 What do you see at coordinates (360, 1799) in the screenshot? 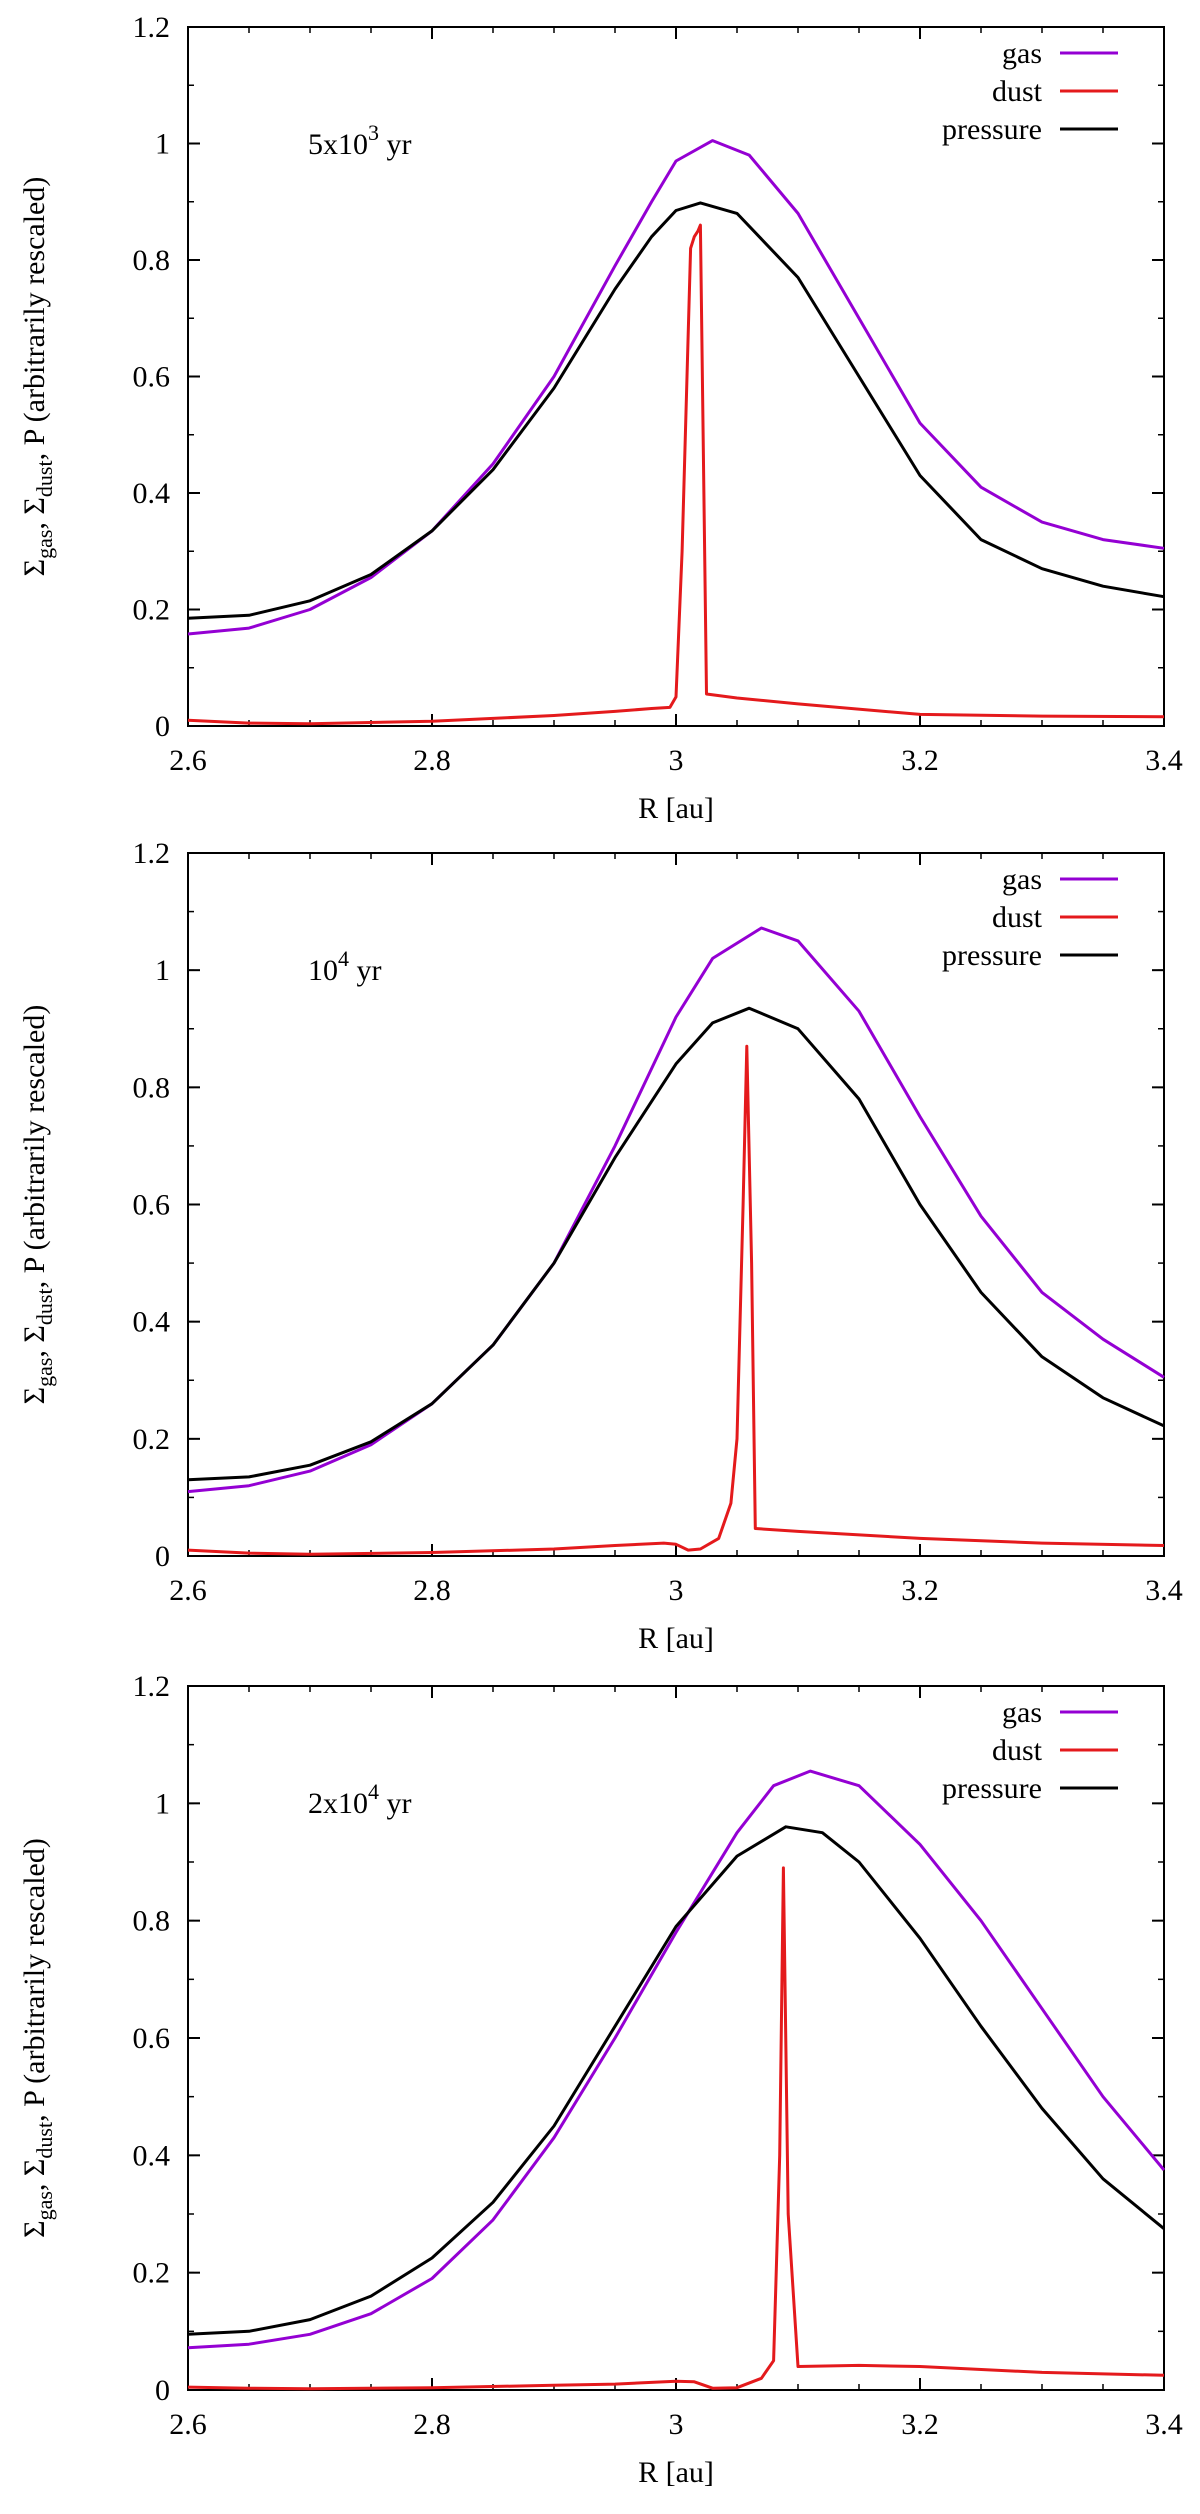
I see `time-annotation: 2x104 yr` at bounding box center [360, 1799].